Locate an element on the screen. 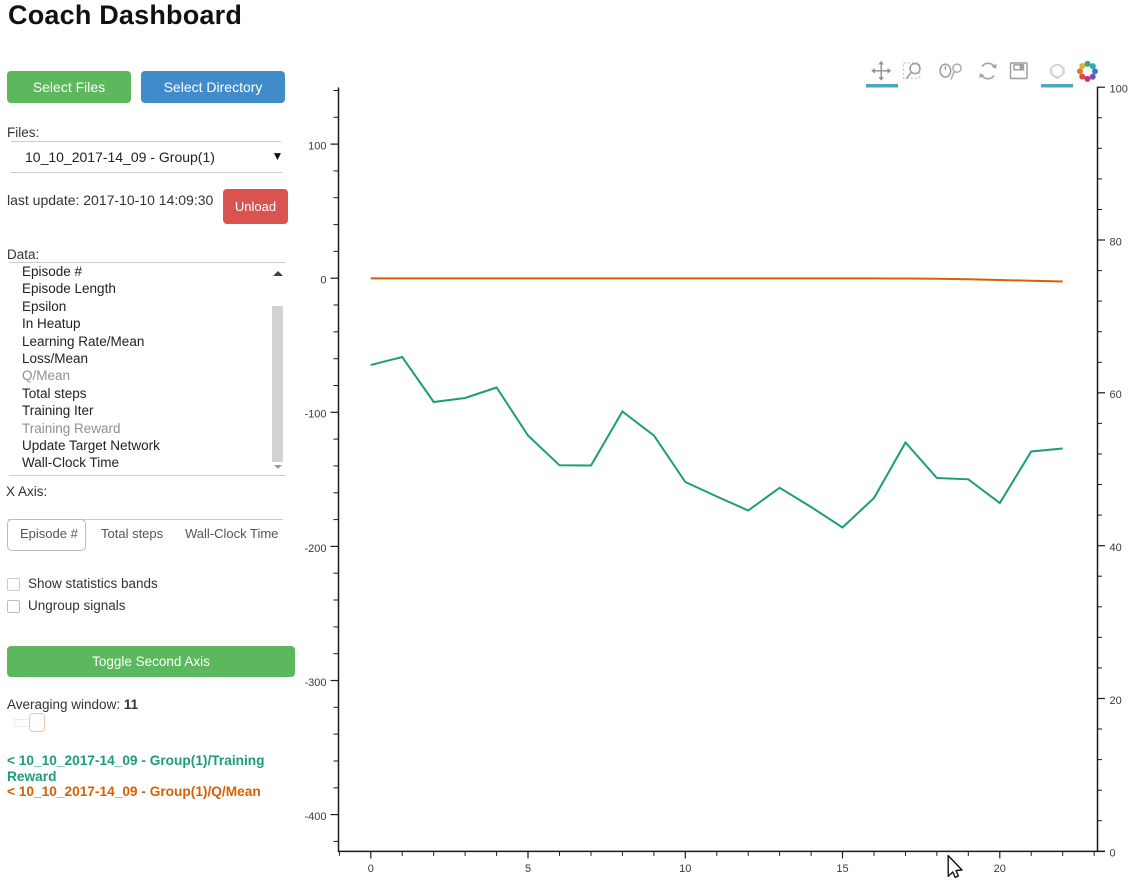 The height and width of the screenshot is (881, 1142). svg-text: -100 is located at coordinates (315, 415).